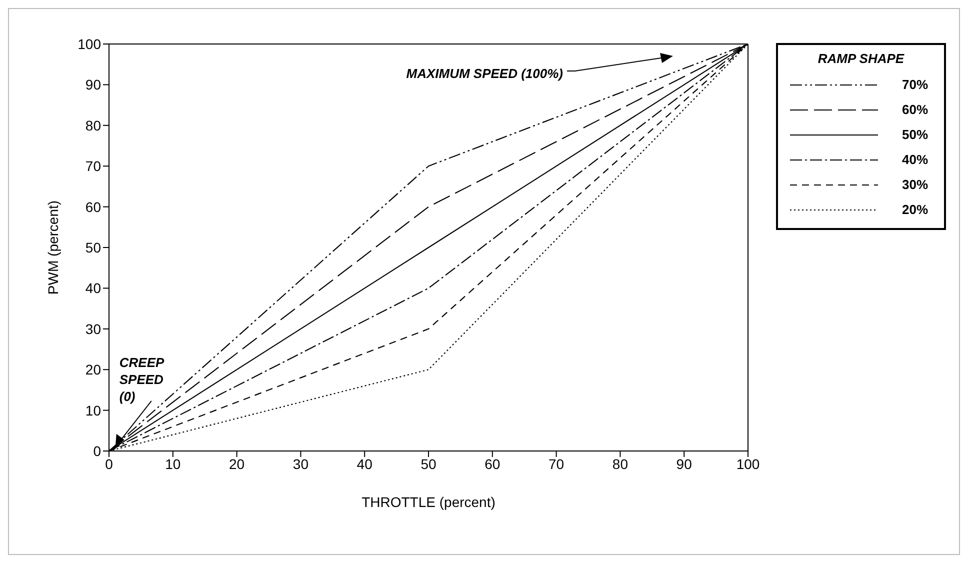  I want to click on y-axis-title: PWM (percent), so click(52, 247).